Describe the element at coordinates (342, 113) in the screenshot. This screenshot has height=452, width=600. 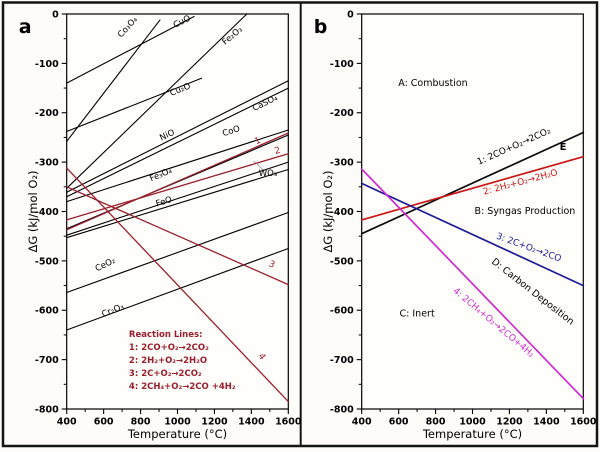
I see `panel-b-y-tick-label--200: -200` at that location.